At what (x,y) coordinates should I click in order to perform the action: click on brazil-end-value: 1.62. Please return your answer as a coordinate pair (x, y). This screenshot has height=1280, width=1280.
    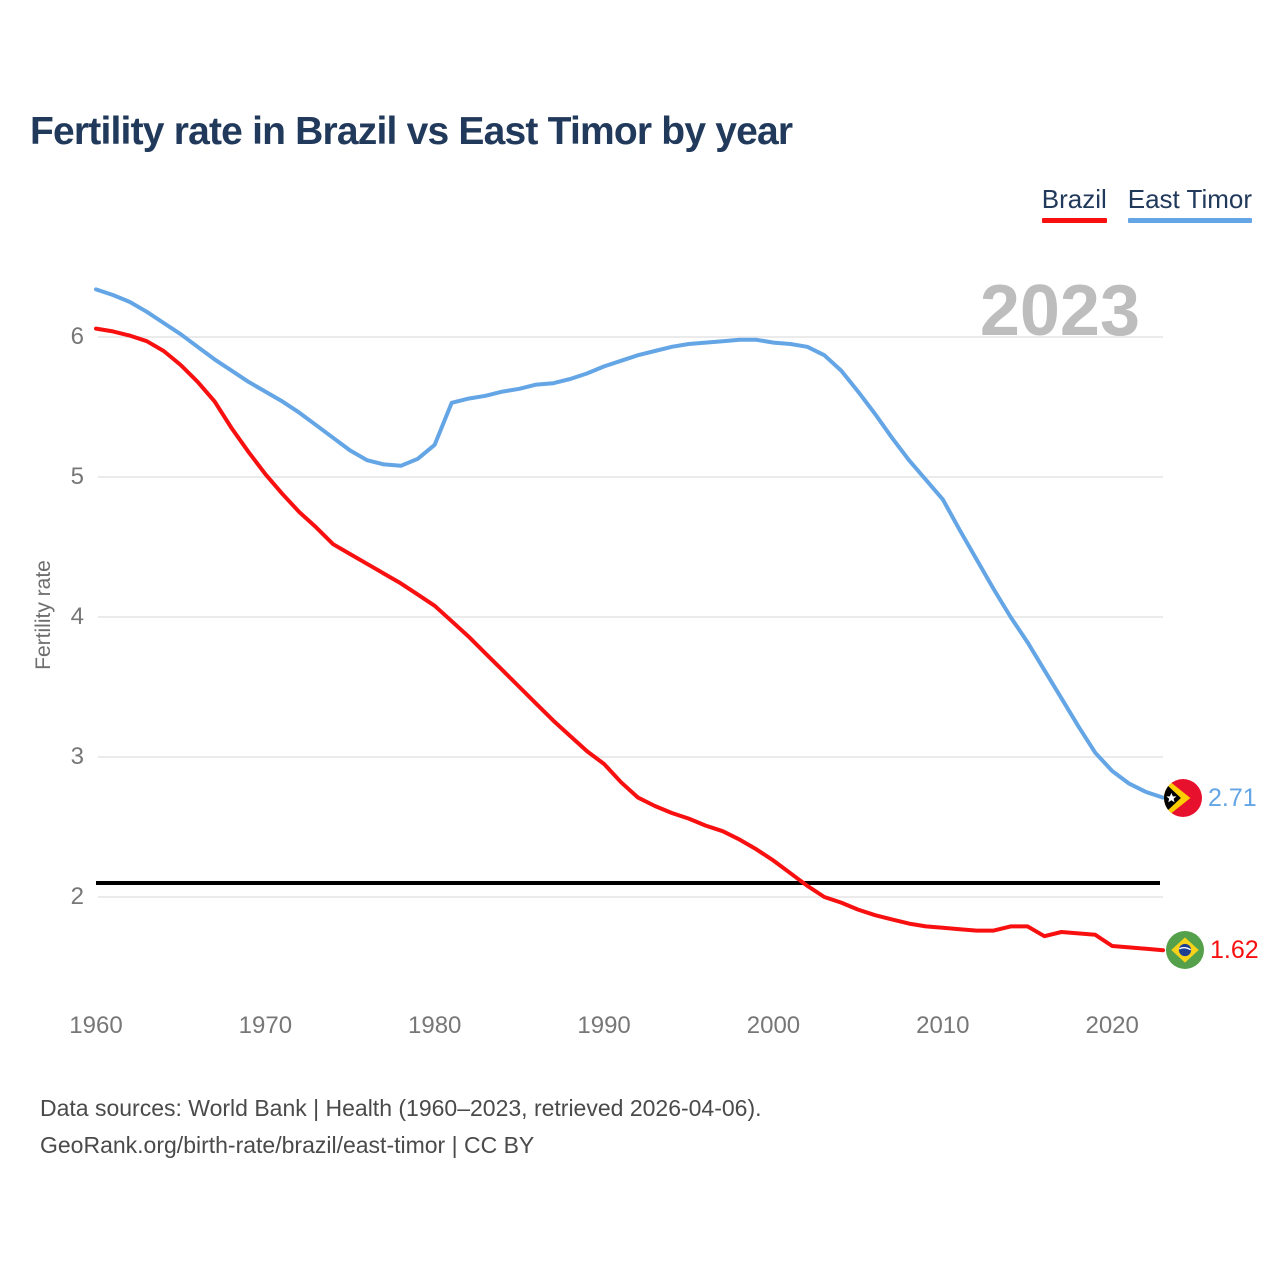
    Looking at the image, I should click on (1234, 949).